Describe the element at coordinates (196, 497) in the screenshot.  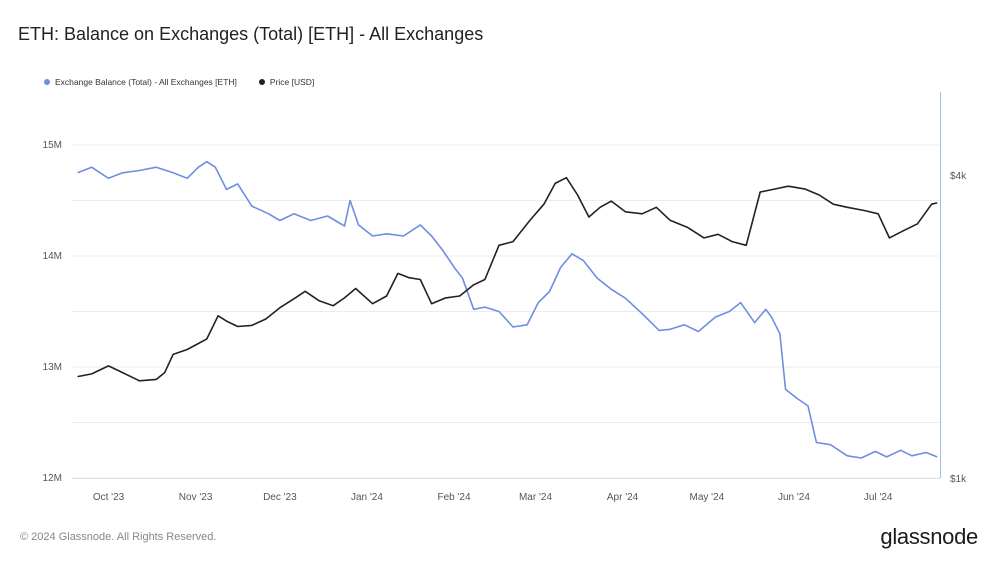
I see `x-axis-tick-label: Nov '23` at that location.